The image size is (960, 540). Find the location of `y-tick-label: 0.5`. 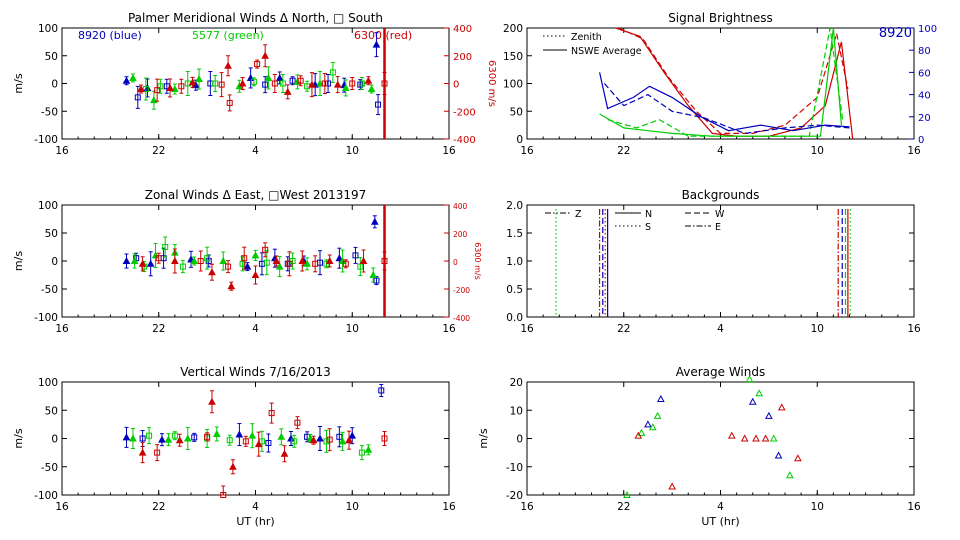

y-tick-label: 0.5 is located at coordinates (514, 290).